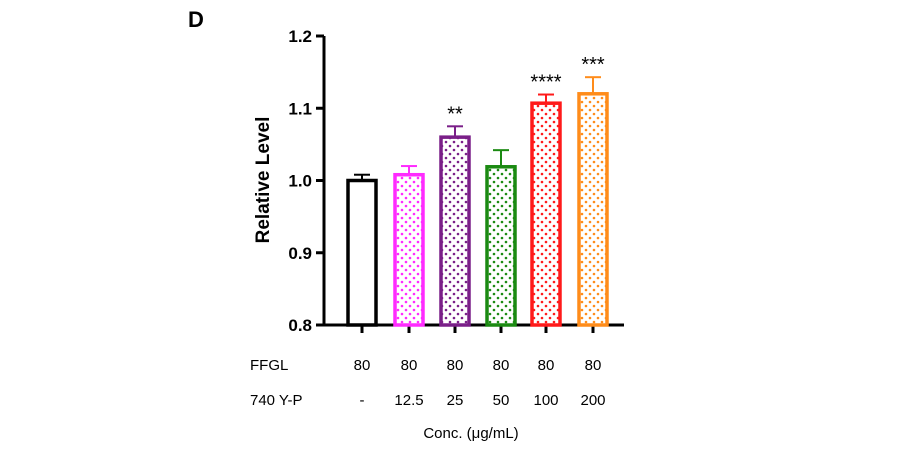  Describe the element at coordinates (196, 19) in the screenshot. I see `panel-label: D` at that location.